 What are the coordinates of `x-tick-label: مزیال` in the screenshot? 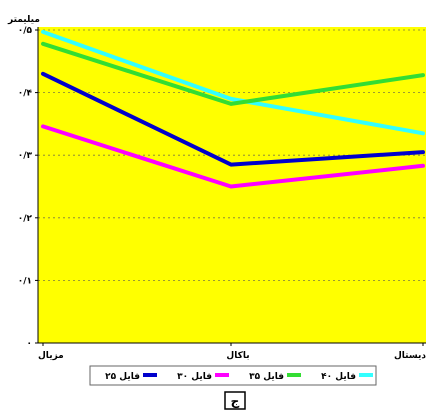 It's located at (51, 356).